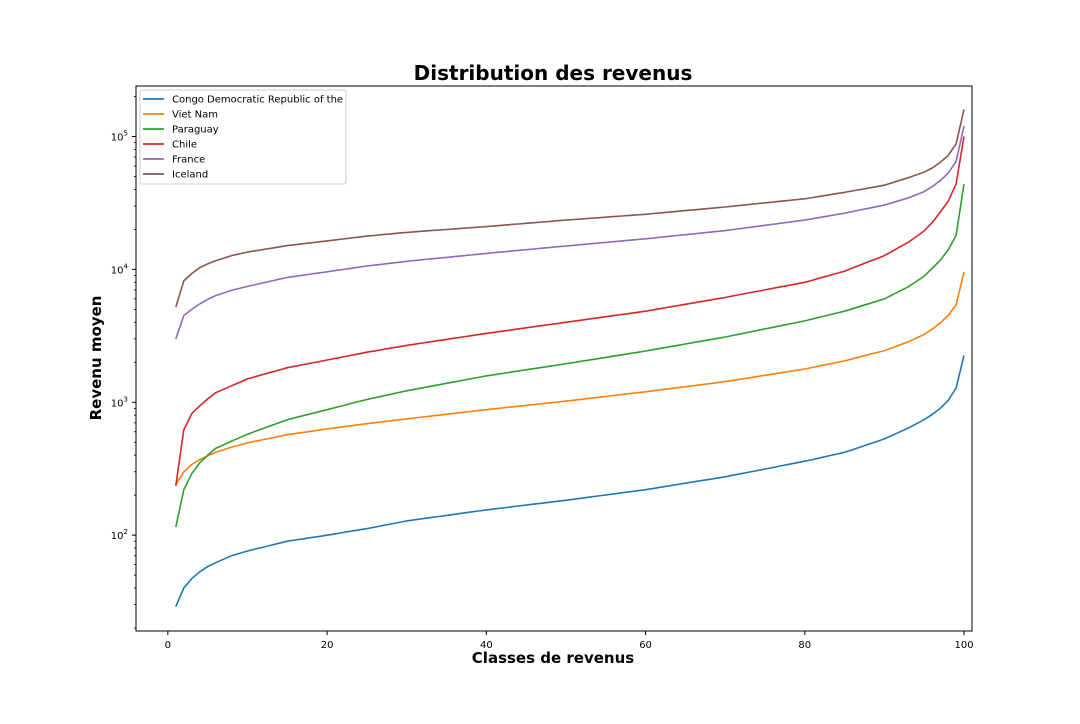  What do you see at coordinates (119, 402) in the screenshot?
I see `y-tick-label: 10³` at bounding box center [119, 402].